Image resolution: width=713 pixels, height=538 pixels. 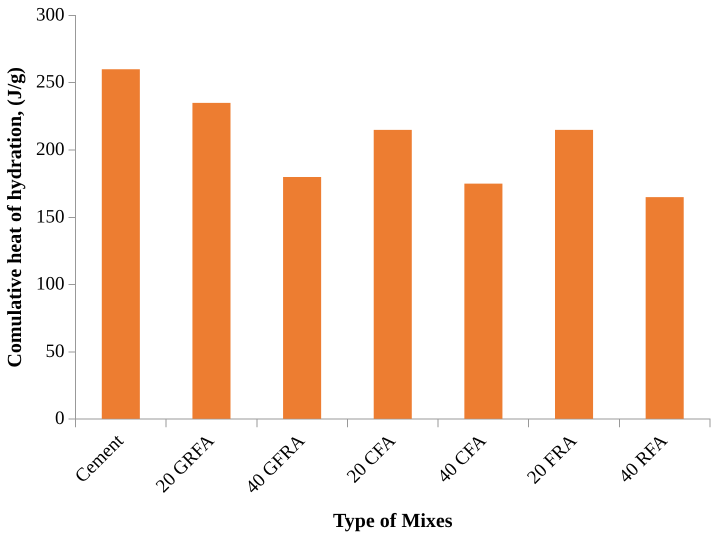 I want to click on y-tick-label: 250, so click(x=50, y=82).